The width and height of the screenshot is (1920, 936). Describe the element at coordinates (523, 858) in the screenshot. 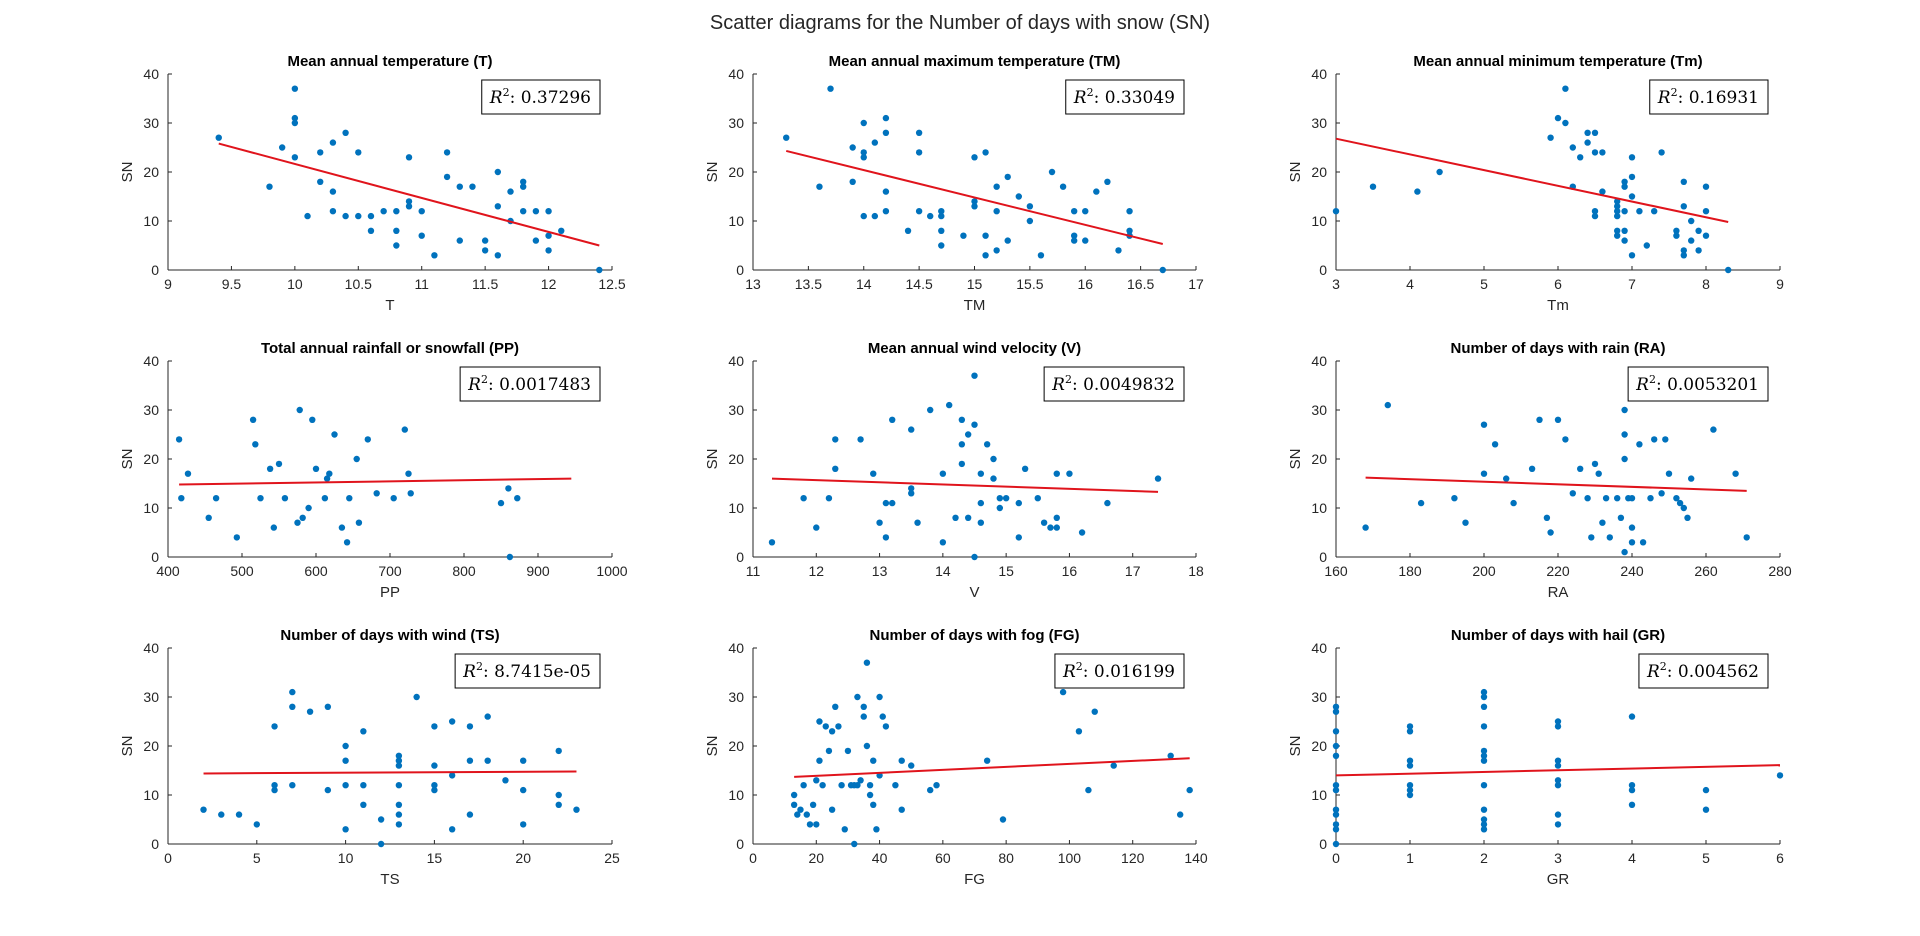

I see `x-tick-label: 20` at that location.